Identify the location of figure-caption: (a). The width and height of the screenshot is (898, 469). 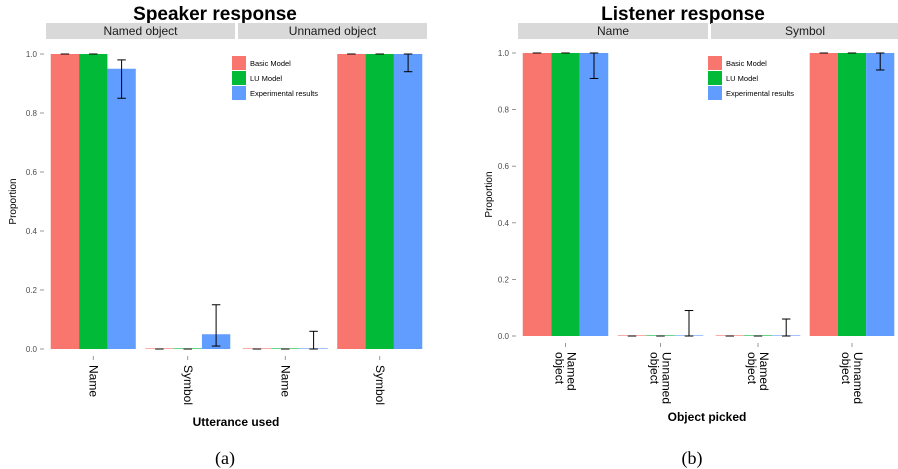
(225, 458).